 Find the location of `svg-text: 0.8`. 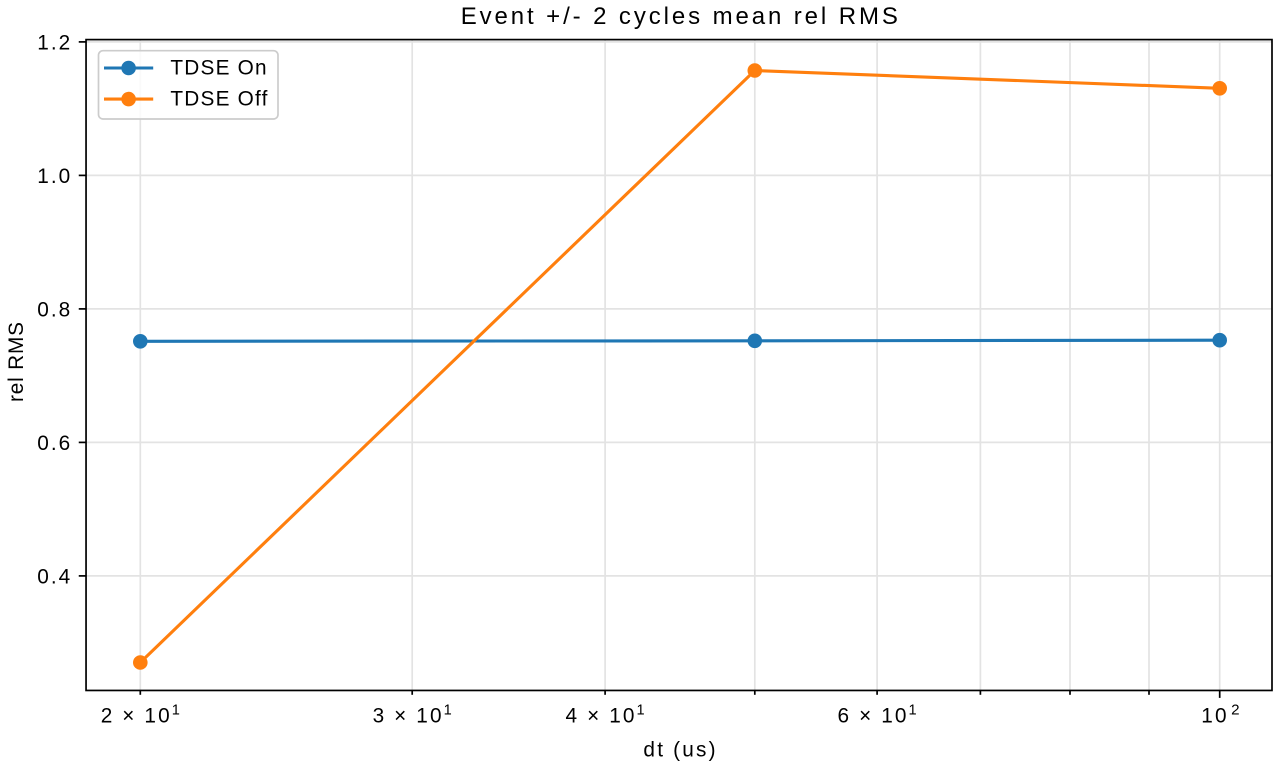

svg-text: 0.8 is located at coordinates (54, 309).